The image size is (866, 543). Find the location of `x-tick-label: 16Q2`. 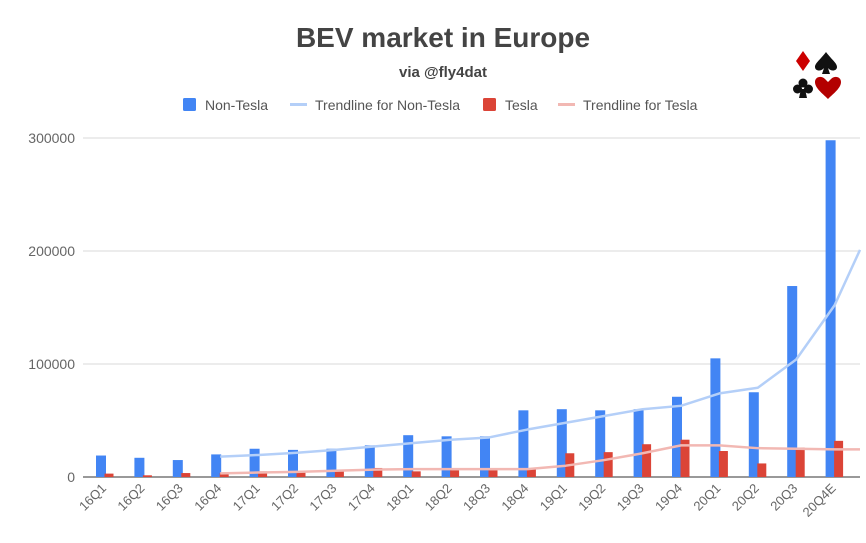

x-tick-label: 16Q2 is located at coordinates (130, 497).